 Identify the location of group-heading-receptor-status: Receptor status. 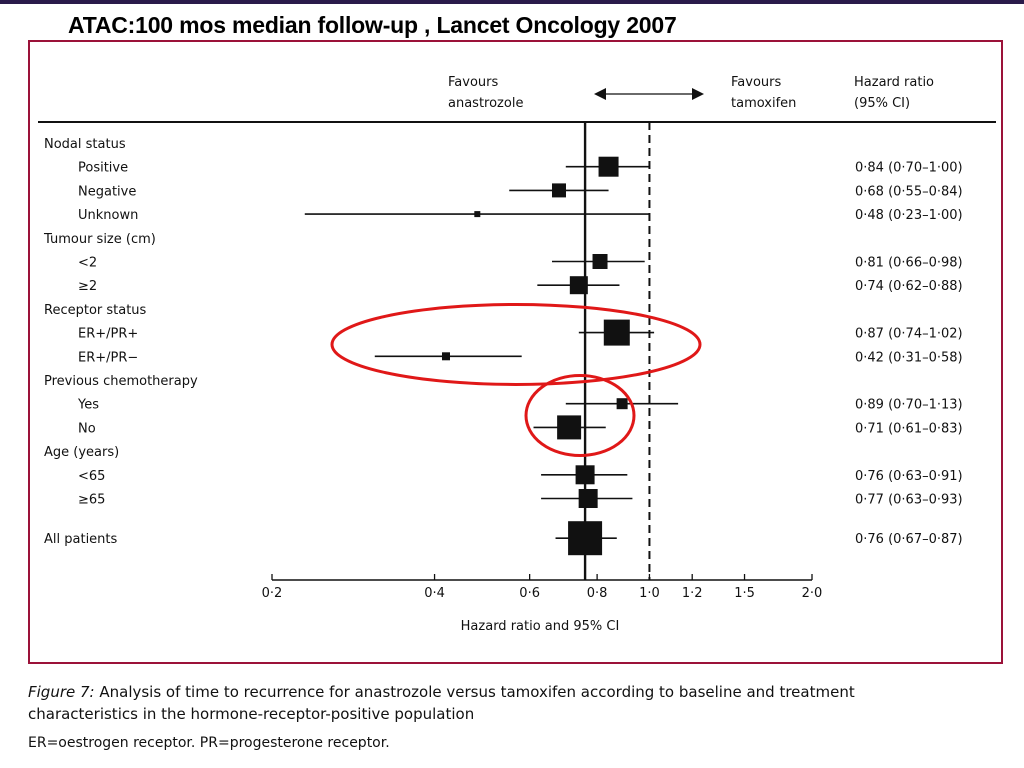
(95, 310).